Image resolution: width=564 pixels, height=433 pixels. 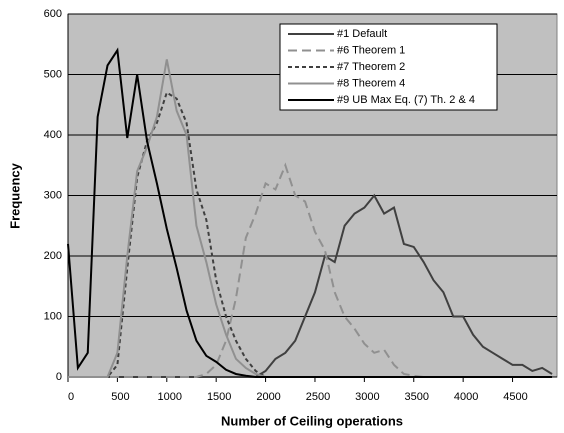 What do you see at coordinates (53, 195) in the screenshot?
I see `y-tick-label: 300` at bounding box center [53, 195].